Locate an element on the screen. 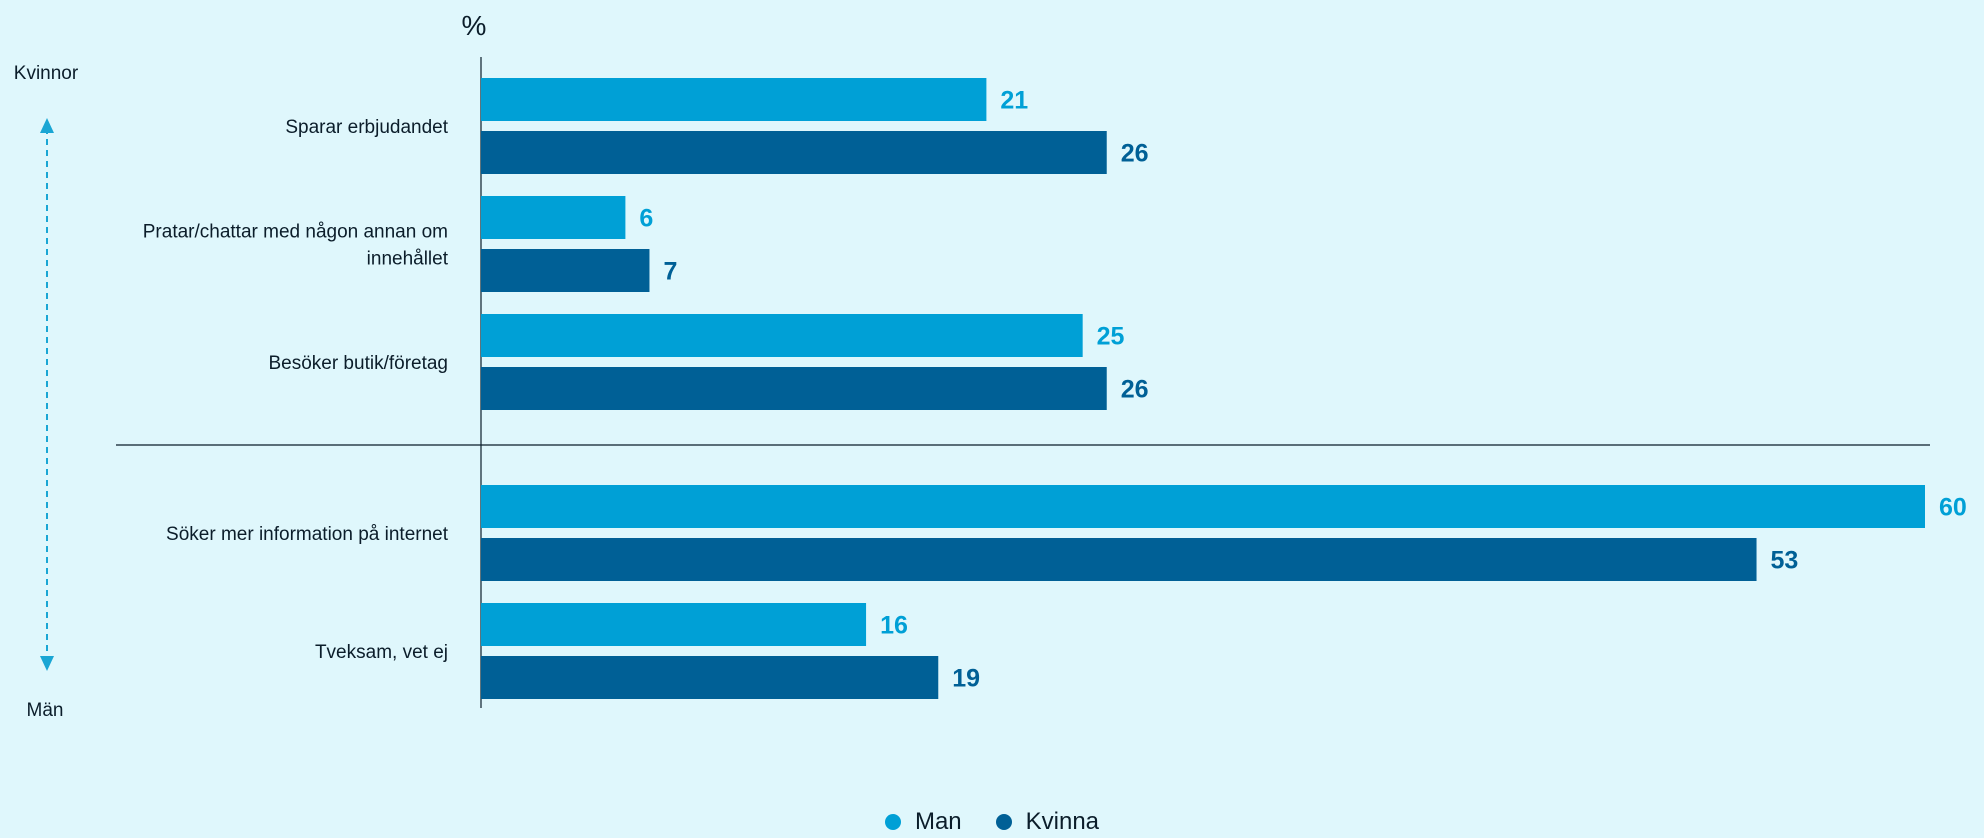  bar-man-soker-mer-information-pa-internet is located at coordinates (1203, 506).